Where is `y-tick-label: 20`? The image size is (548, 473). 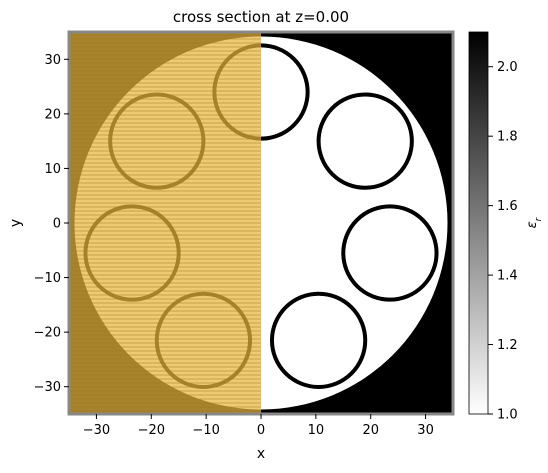
y-tick-label: 20 is located at coordinates (52, 114).